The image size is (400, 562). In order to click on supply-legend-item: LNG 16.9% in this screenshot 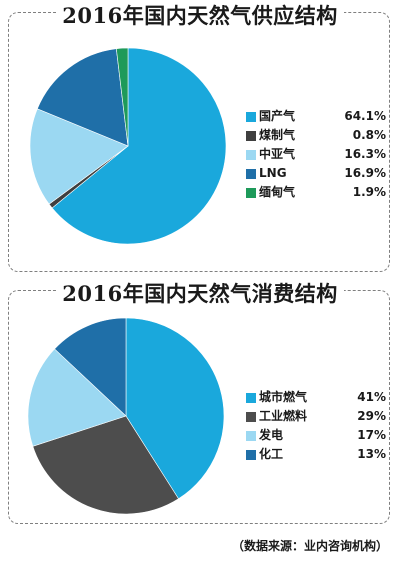, I will do `click(321, 173)`.